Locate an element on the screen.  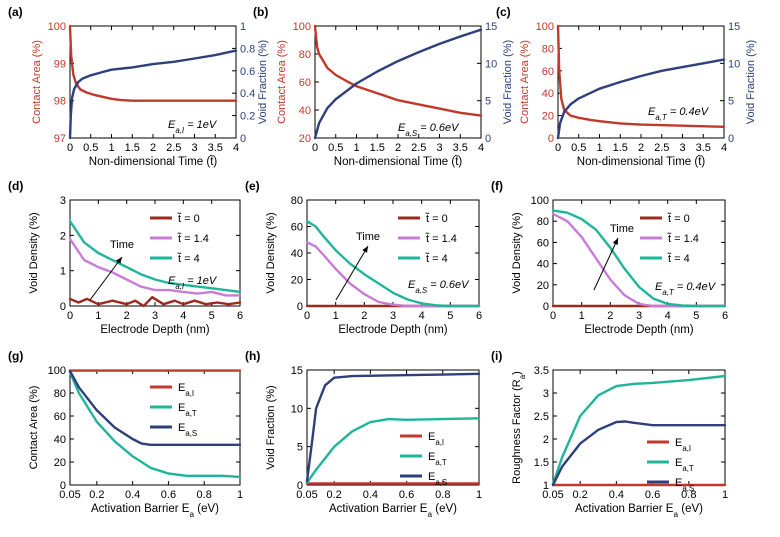
y2-tick-label: 15 is located at coordinates (734, 27).